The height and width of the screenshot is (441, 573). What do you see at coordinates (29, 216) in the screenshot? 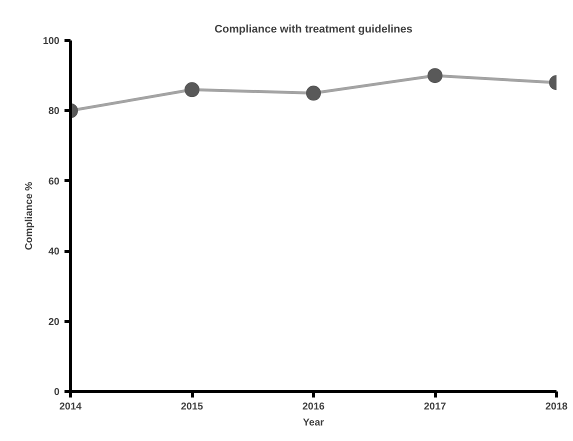
I see `y-axis-title: Compliance %` at bounding box center [29, 216].